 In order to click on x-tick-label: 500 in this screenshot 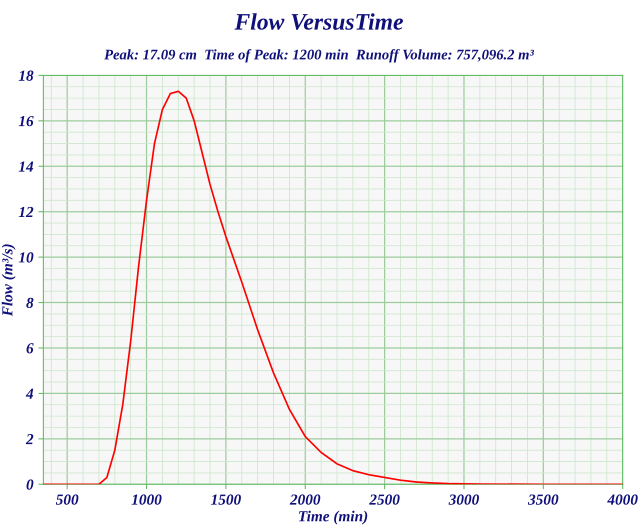, I will do `click(67, 499)`.